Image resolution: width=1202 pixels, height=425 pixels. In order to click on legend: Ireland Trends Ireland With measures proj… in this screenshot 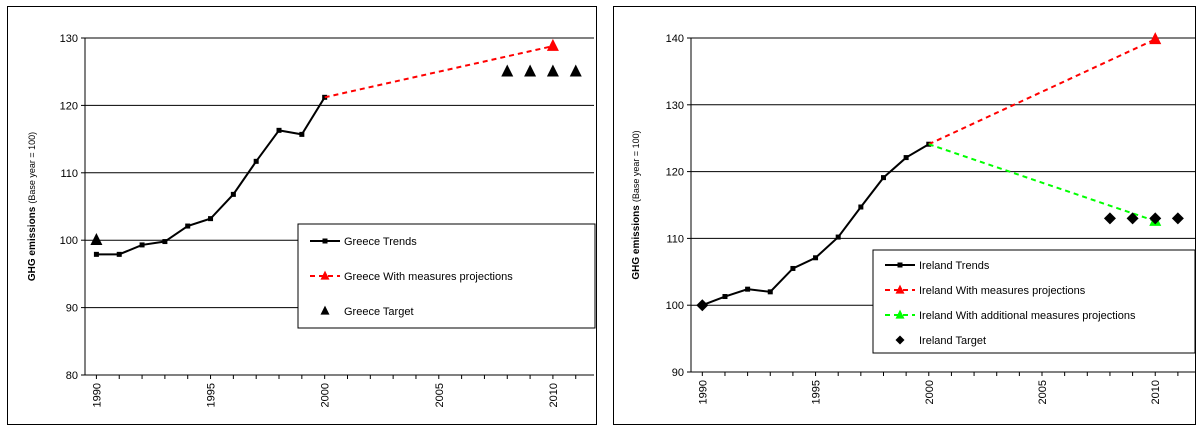, I will do `click(1033, 301)`.